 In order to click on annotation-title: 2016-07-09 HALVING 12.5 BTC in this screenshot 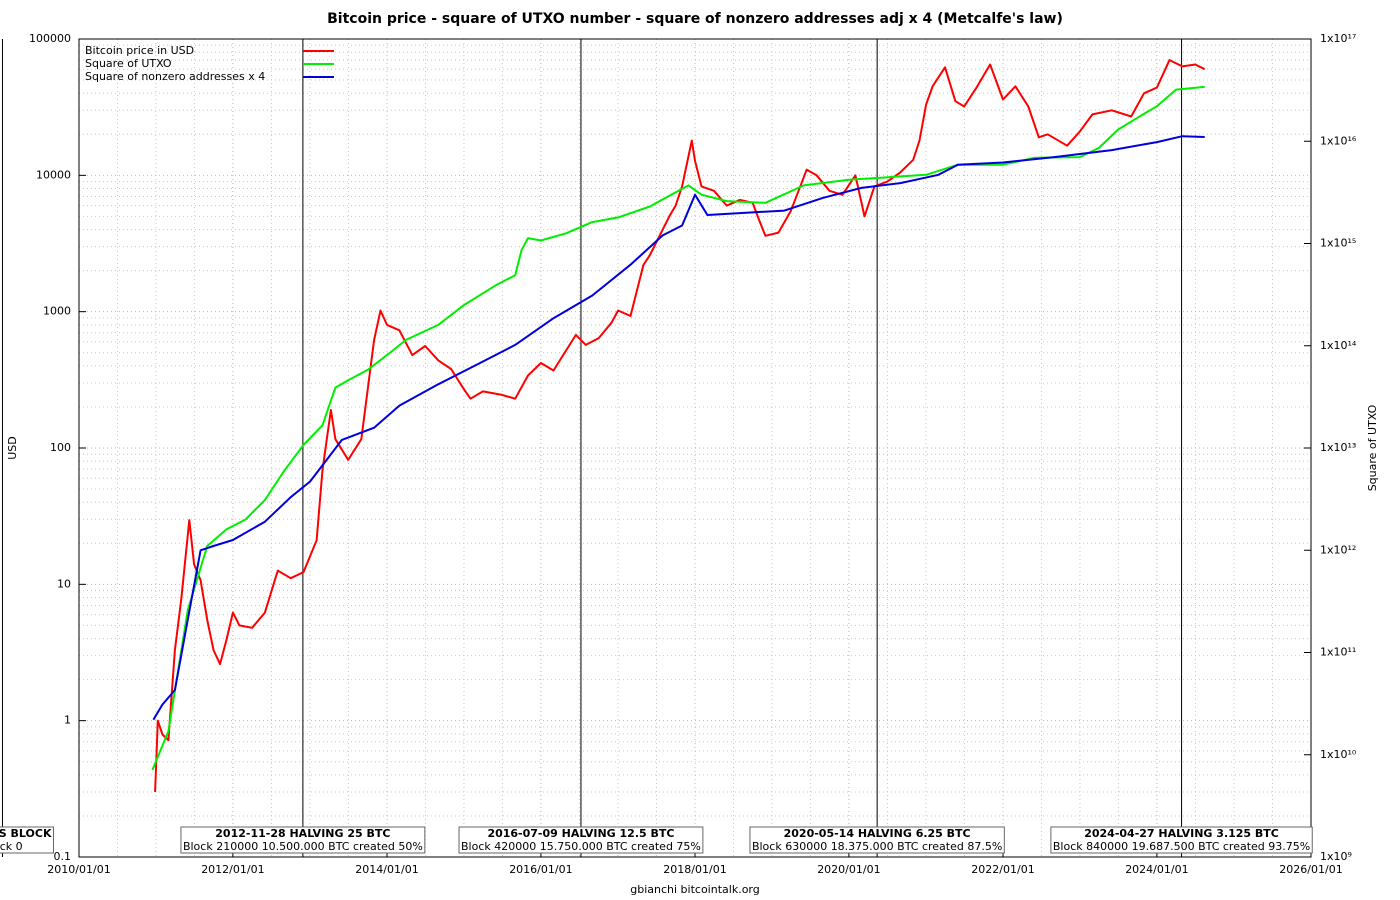, I will do `click(580, 833)`.